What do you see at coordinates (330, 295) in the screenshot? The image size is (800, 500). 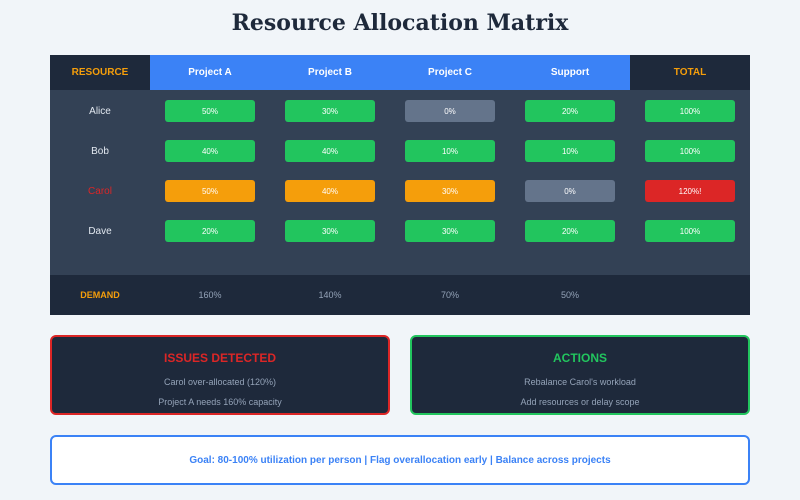 I see `demand-value: 140%` at bounding box center [330, 295].